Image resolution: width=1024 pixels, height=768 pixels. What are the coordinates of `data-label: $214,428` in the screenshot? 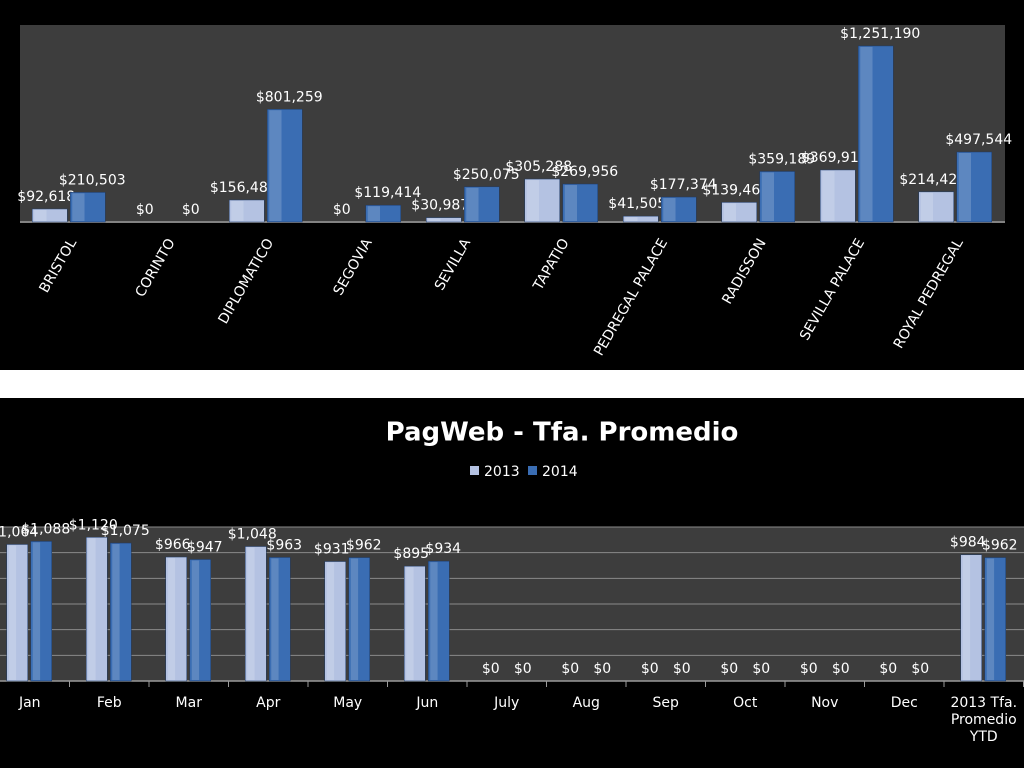 It's located at (932, 180).